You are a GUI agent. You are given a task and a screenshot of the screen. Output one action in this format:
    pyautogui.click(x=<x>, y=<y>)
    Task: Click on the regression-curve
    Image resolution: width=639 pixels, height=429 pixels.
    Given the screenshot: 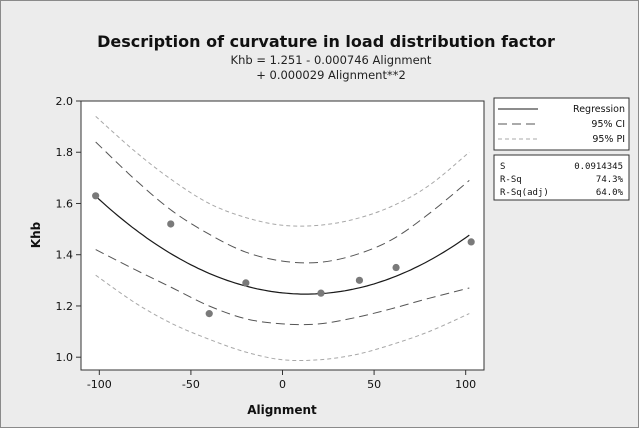 What is the action you would take?
    pyautogui.click(x=282, y=245)
    